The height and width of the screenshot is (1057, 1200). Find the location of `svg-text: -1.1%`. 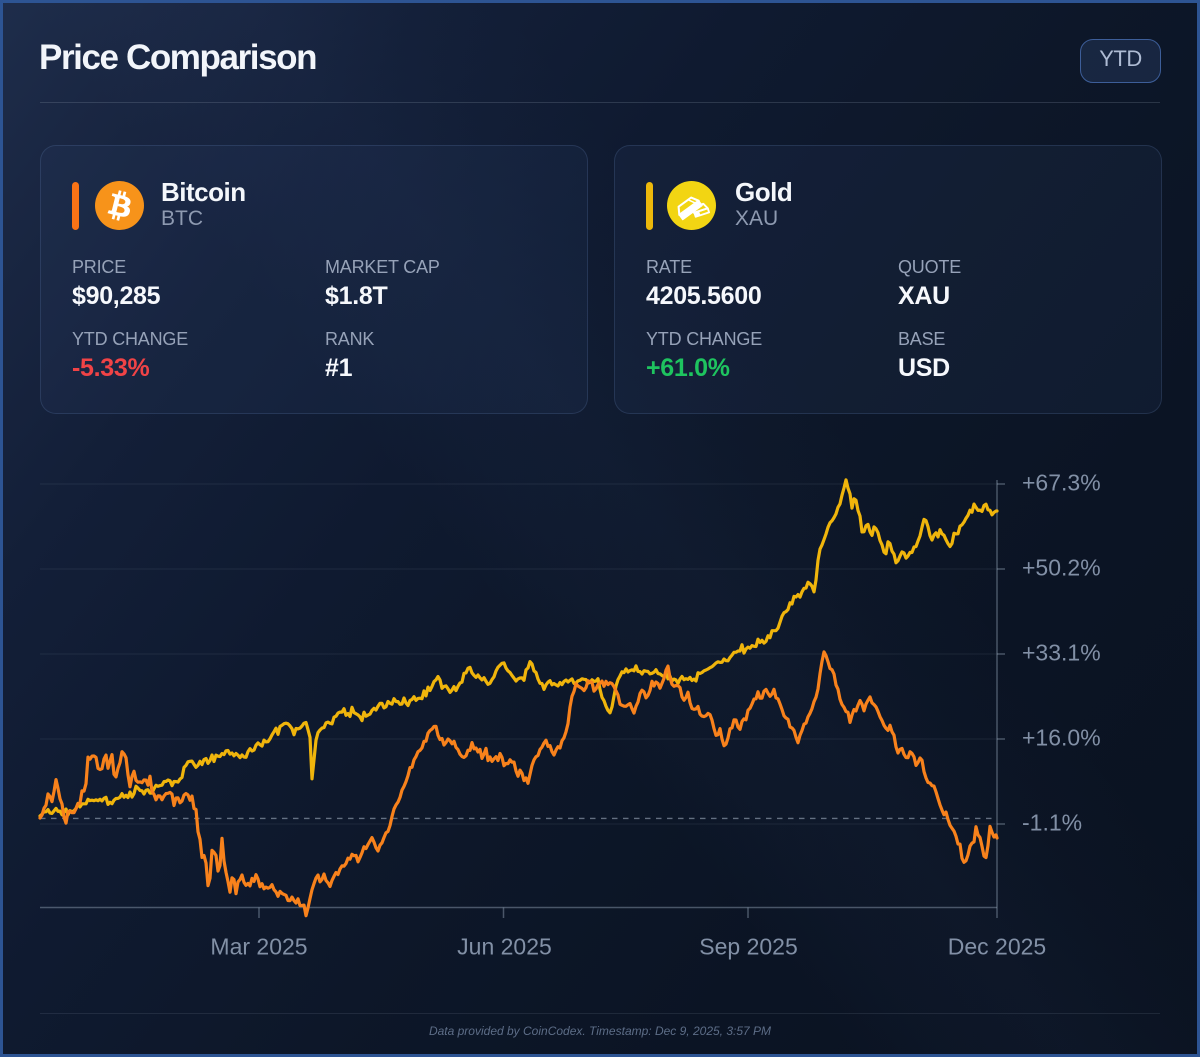

svg-text: -1.1% is located at coordinates (1052, 823).